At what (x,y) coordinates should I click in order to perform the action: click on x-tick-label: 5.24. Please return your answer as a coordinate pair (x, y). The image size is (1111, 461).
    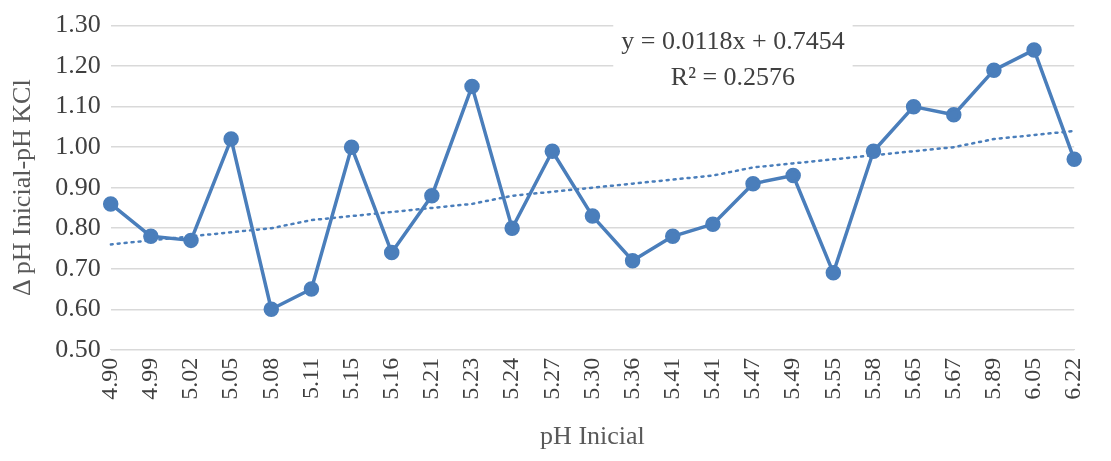
    Looking at the image, I should click on (510, 378).